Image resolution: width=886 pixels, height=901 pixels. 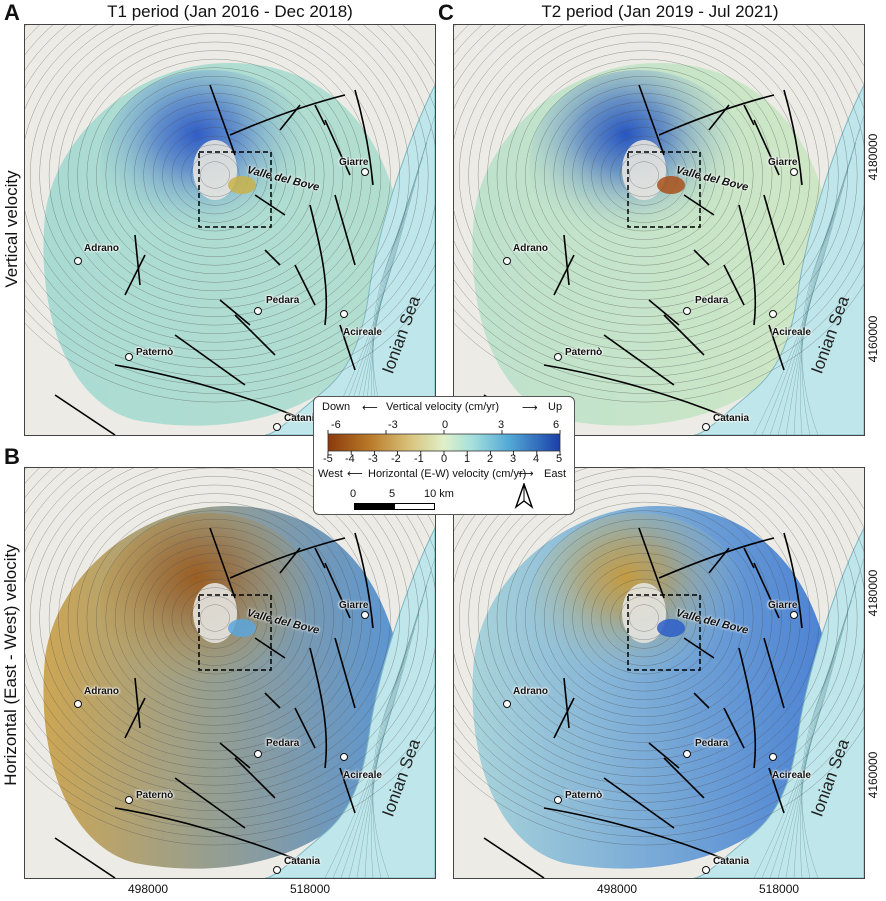 I want to click on legend-htick: -3, so click(x=373, y=459).